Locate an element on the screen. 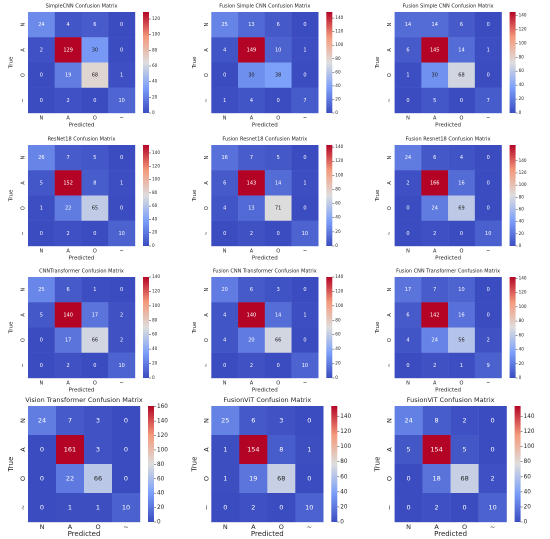  cell-label: 24 is located at coordinates (408, 421).